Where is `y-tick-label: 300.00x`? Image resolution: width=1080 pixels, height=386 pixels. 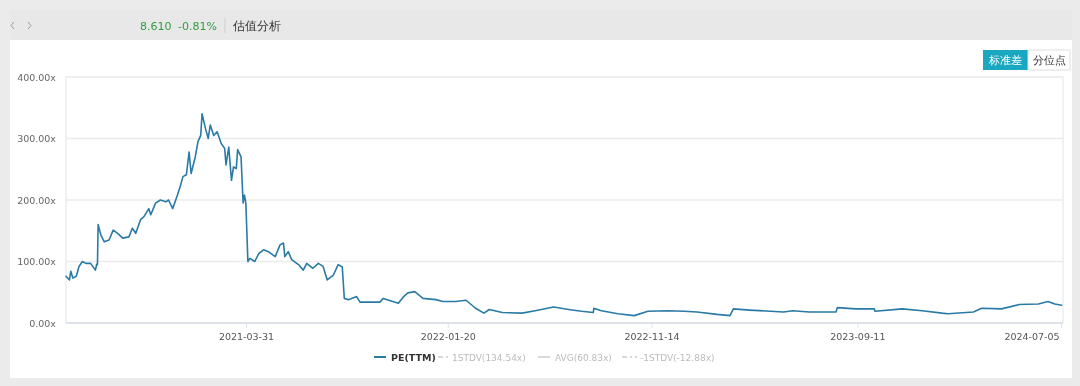
y-tick-label: 300.00x is located at coordinates (37, 138).